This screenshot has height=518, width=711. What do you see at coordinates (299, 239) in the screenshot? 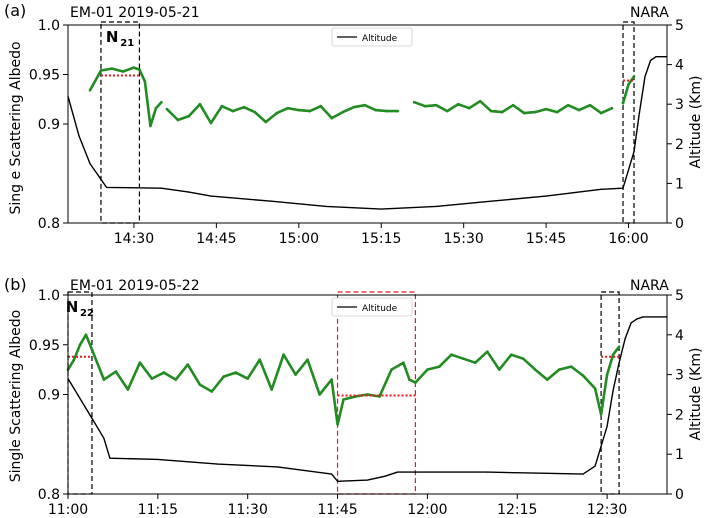
I see `xtick-label-a-2: 15:00` at bounding box center [299, 239].